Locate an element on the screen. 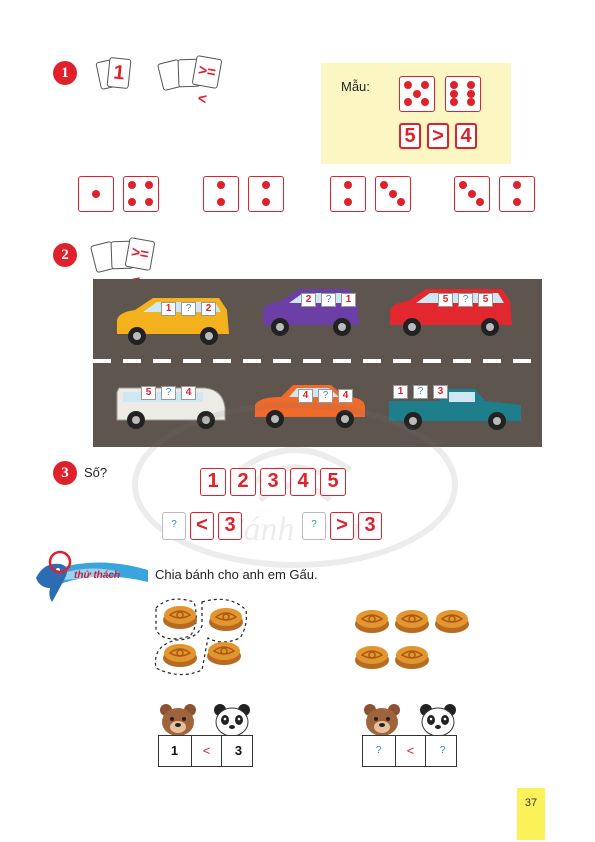  exercise-2-number: 2 is located at coordinates (65, 255).